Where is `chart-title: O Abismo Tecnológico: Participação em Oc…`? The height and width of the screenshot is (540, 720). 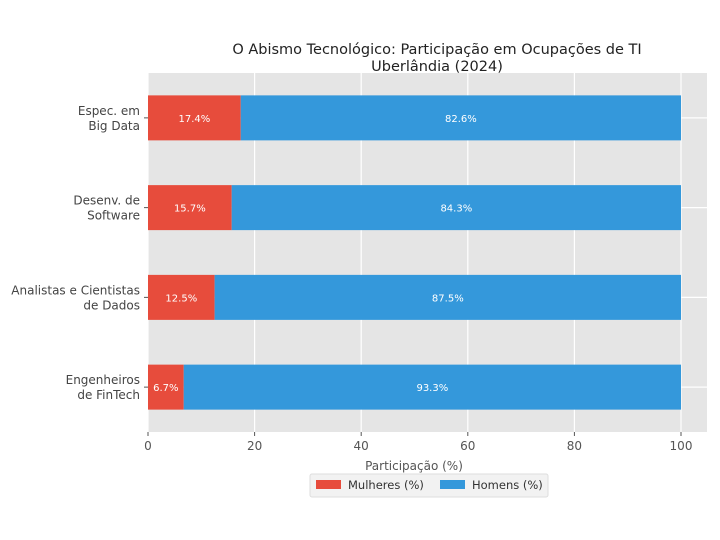 chart-title: O Abismo Tecnológico: Participação em Oc… is located at coordinates (436, 50).